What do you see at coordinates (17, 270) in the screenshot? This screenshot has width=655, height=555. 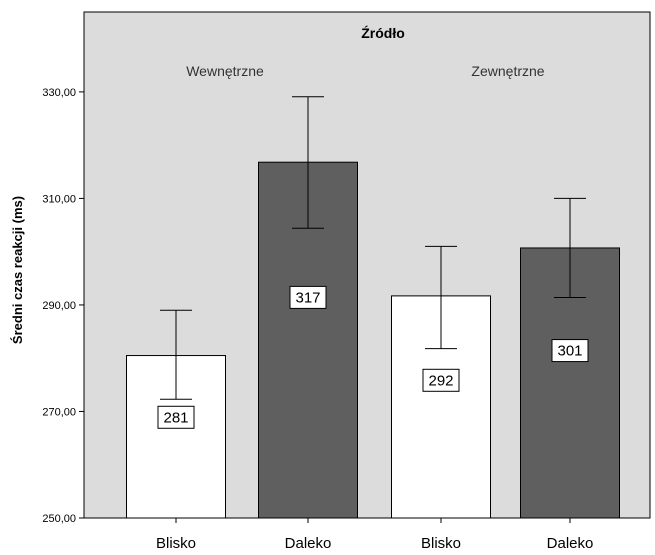 I see `y-axis-title: Średni czas reakcji (ms)` at bounding box center [17, 270].